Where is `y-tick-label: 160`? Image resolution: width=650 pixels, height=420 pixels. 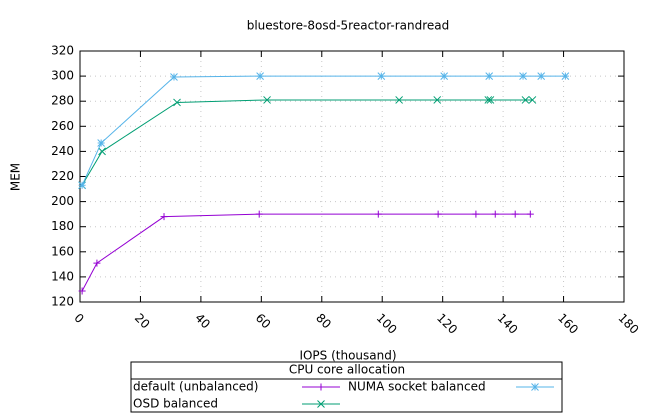
y-tick-label: 160 is located at coordinates (62, 251).